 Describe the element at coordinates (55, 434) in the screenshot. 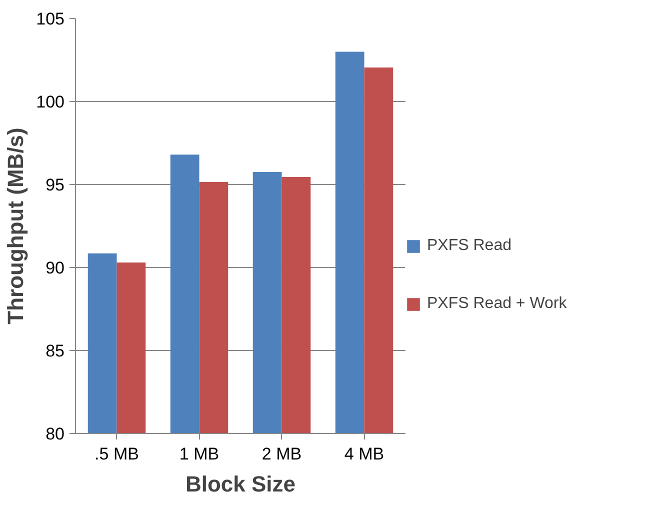

I see `y-tick-label: 80` at that location.